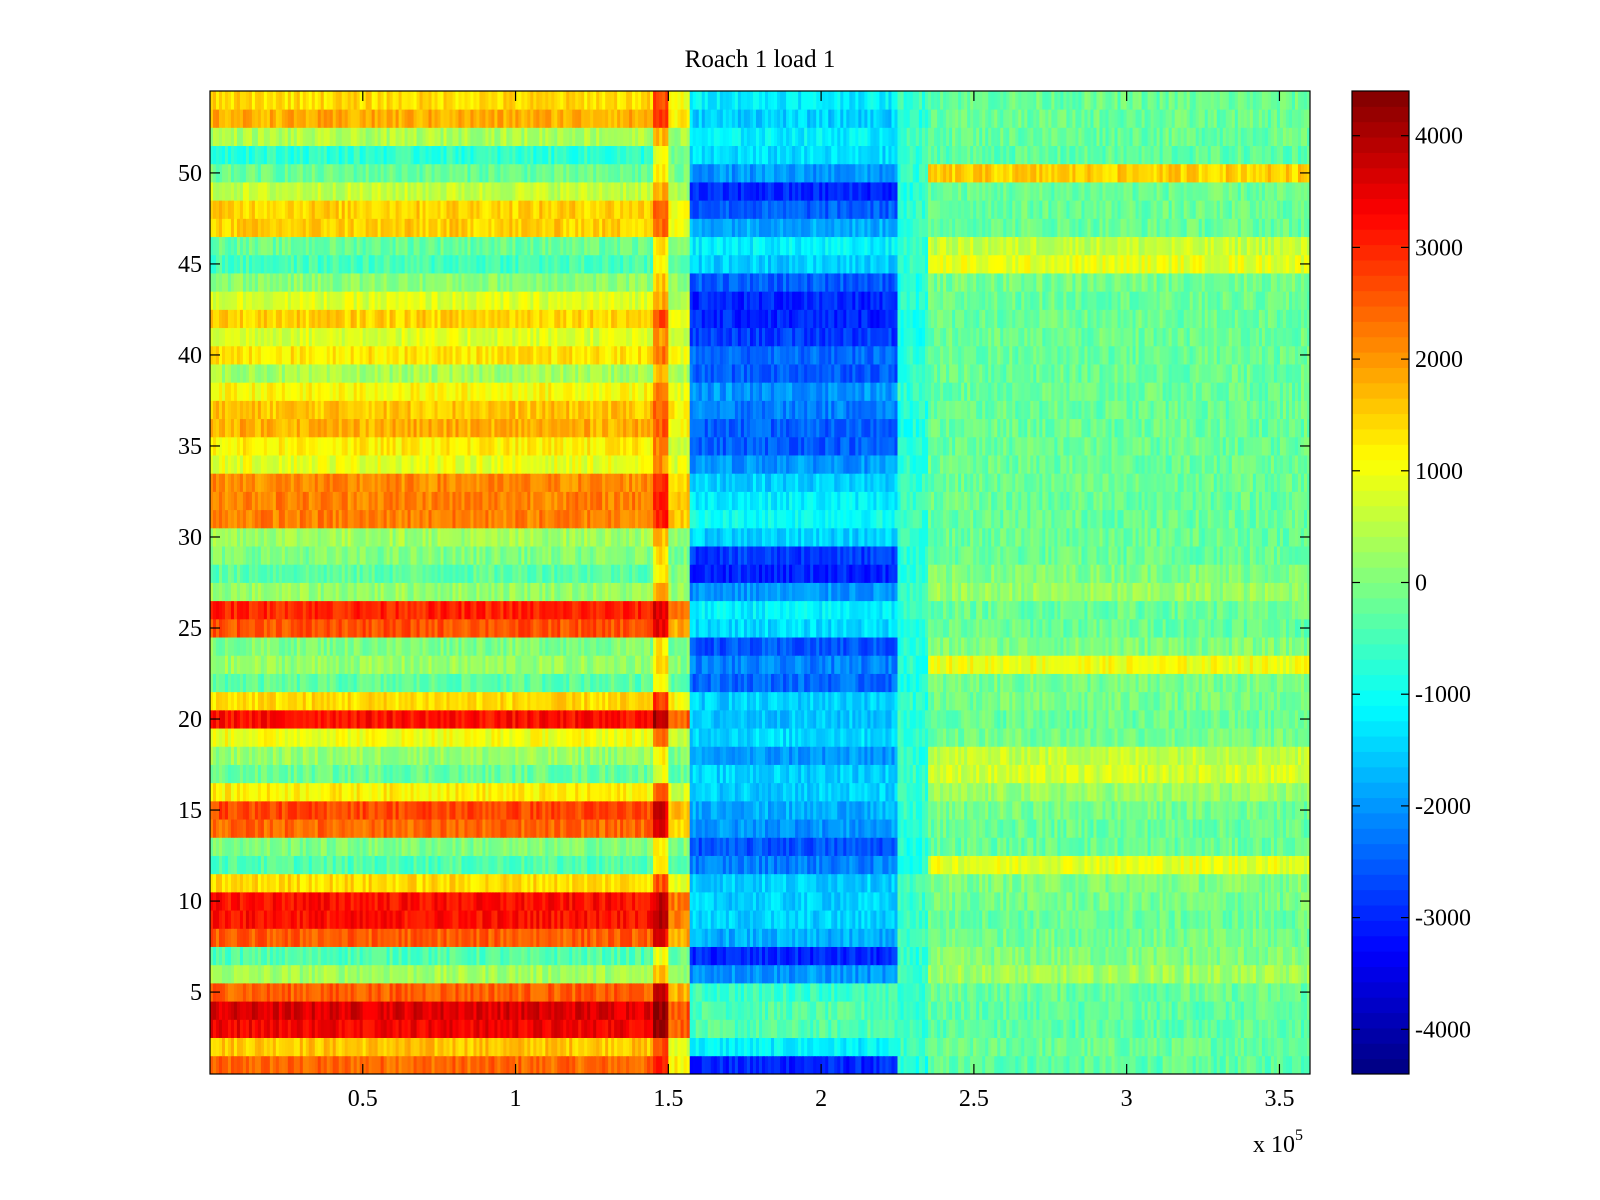 The image size is (1600, 1200). What do you see at coordinates (760, 59) in the screenshot?
I see `chart-title: Roach 1 load 1` at bounding box center [760, 59].